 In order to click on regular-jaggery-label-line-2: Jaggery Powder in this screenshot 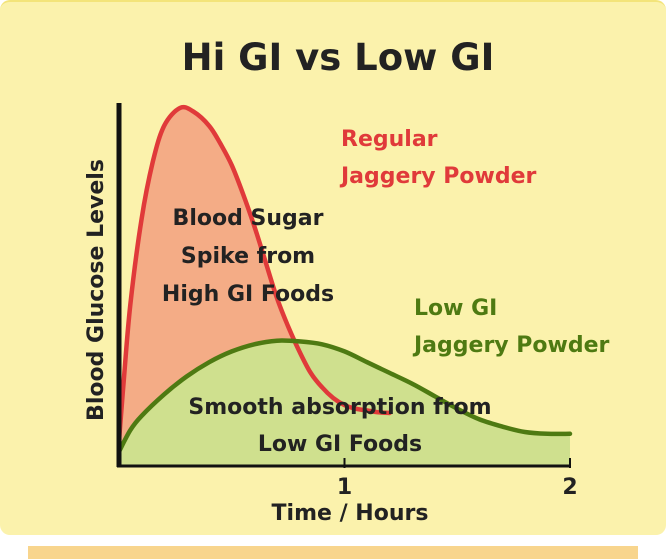, I will do `click(438, 176)`.